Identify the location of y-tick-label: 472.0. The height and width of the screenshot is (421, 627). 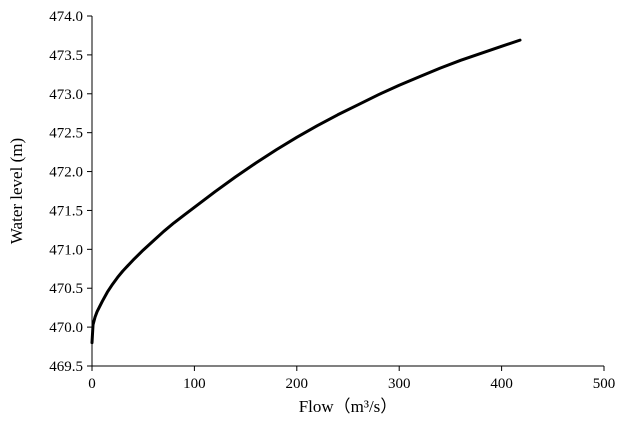
(66, 173).